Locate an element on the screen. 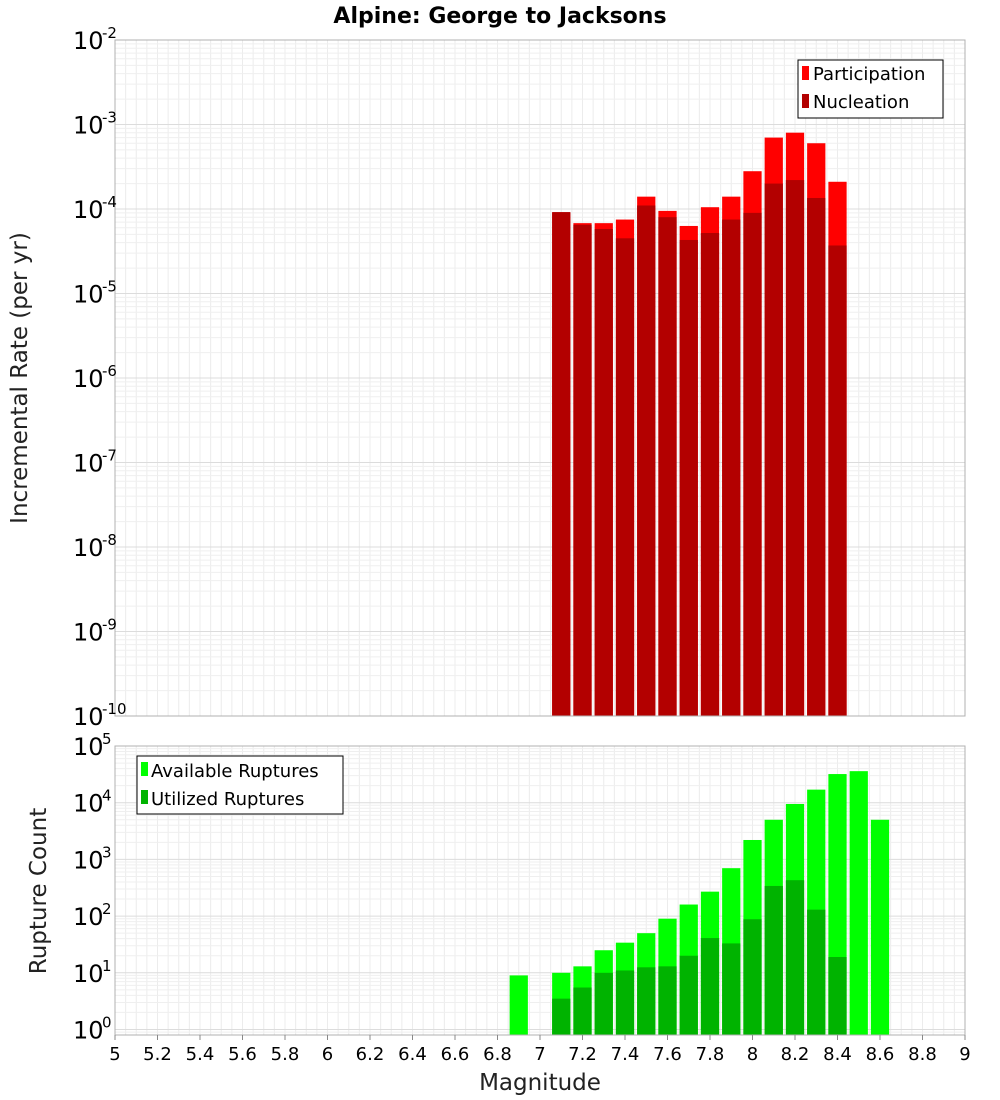 The width and height of the screenshot is (1000, 1100). x-tick-label: 5 is located at coordinates (114, 1054).